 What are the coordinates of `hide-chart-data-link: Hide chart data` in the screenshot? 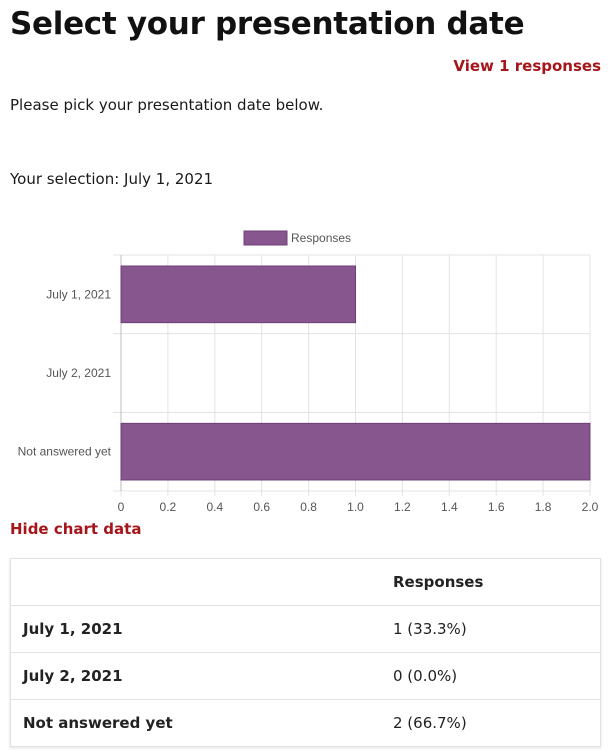 It's located at (76, 529).